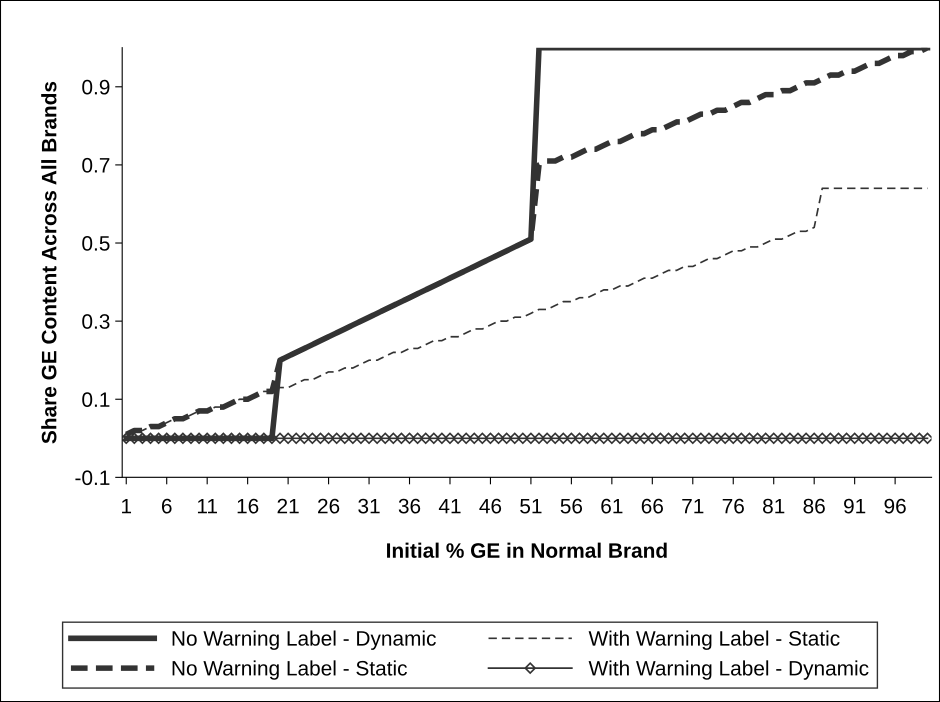  Describe the element at coordinates (409, 506) in the screenshot. I see `x-tick-label: 36` at that location.